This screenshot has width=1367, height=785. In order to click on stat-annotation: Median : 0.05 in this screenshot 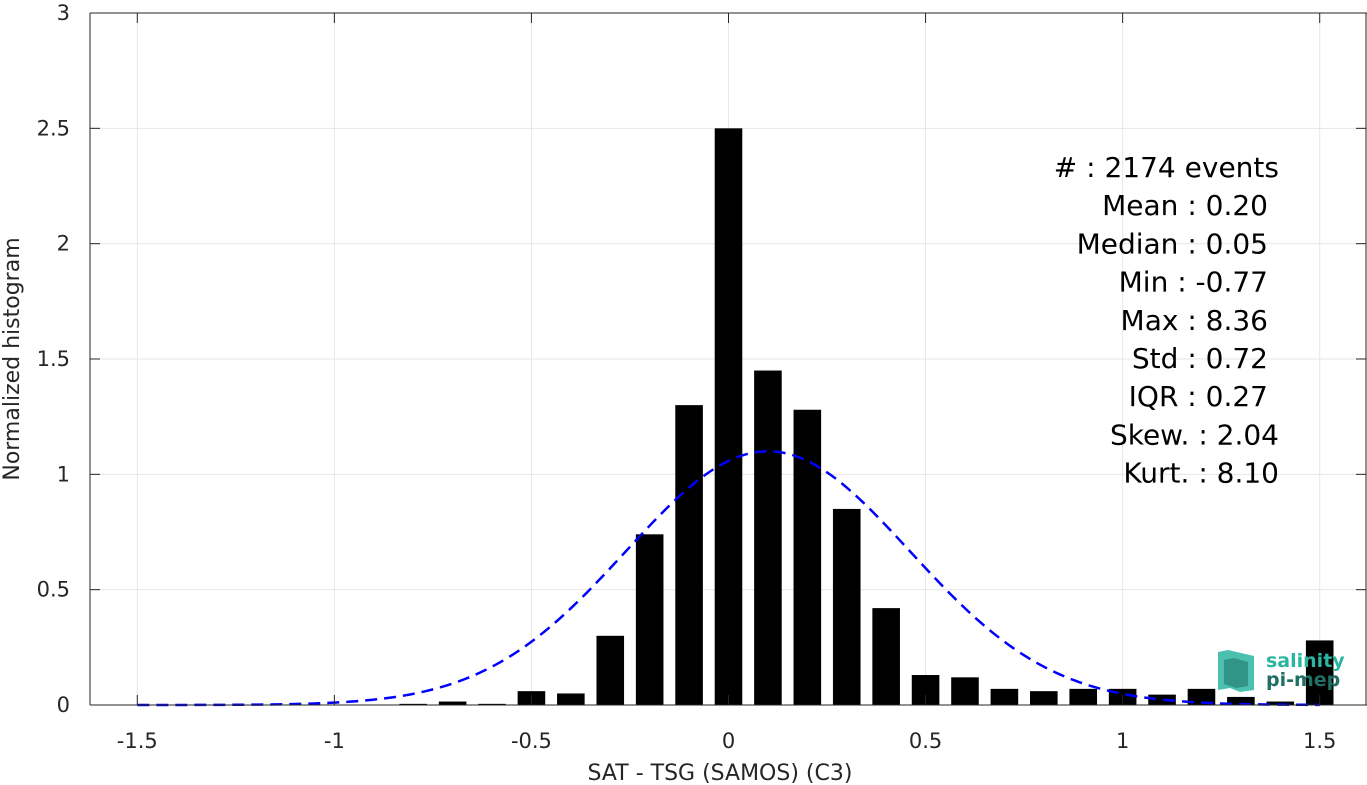, I will do `click(1172, 243)`.